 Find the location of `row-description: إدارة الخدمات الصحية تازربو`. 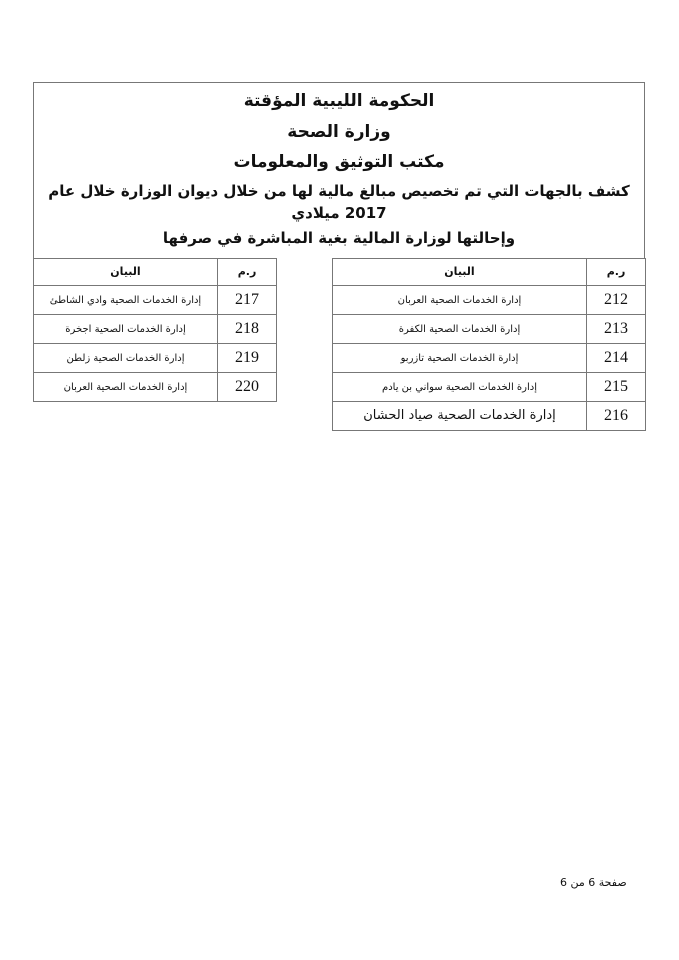

row-description: إدارة الخدمات الصحية تازربو is located at coordinates (459, 358).